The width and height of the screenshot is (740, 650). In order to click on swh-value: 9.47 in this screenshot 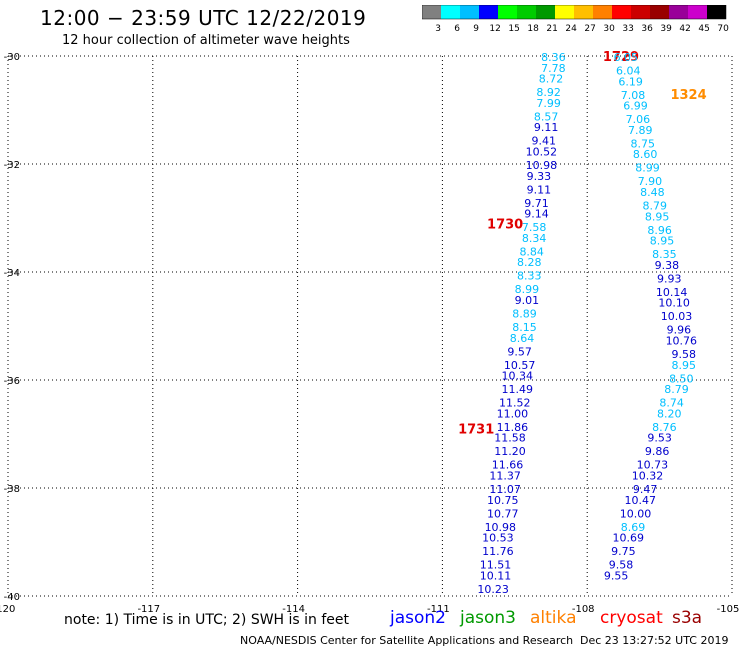, I will do `click(645, 489)`.